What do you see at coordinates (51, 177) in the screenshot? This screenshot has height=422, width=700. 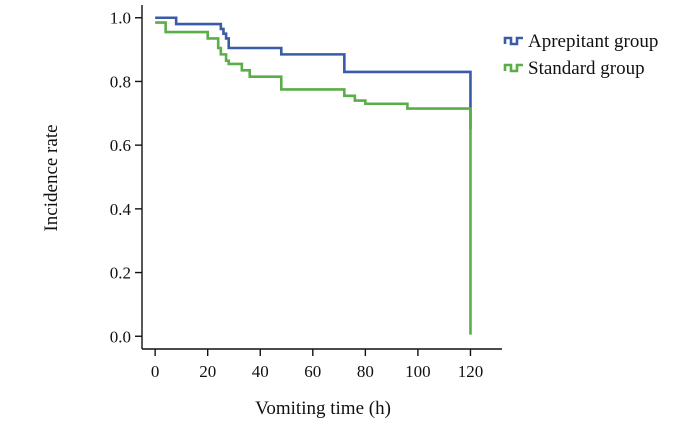 I see `y-axis-title: Incidence rate` at bounding box center [51, 177].